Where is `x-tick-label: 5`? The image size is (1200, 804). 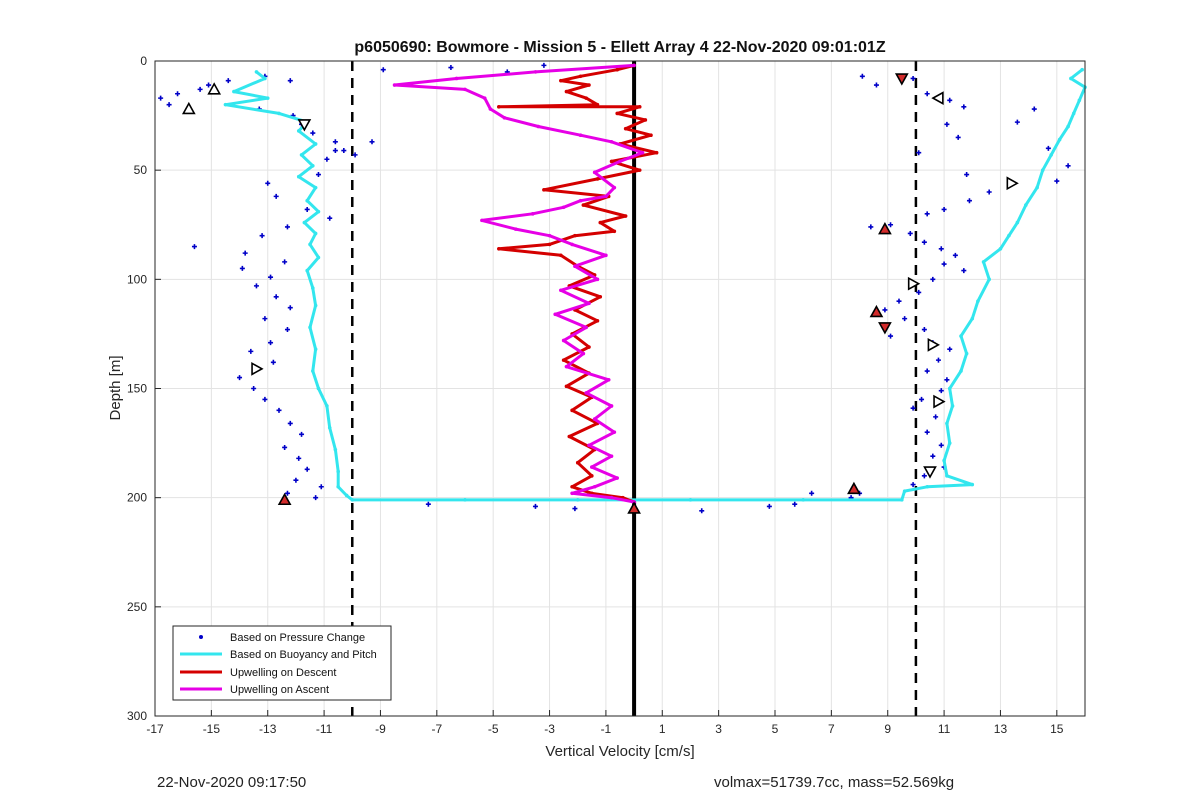 x-tick-label: 5 is located at coordinates (775, 729).